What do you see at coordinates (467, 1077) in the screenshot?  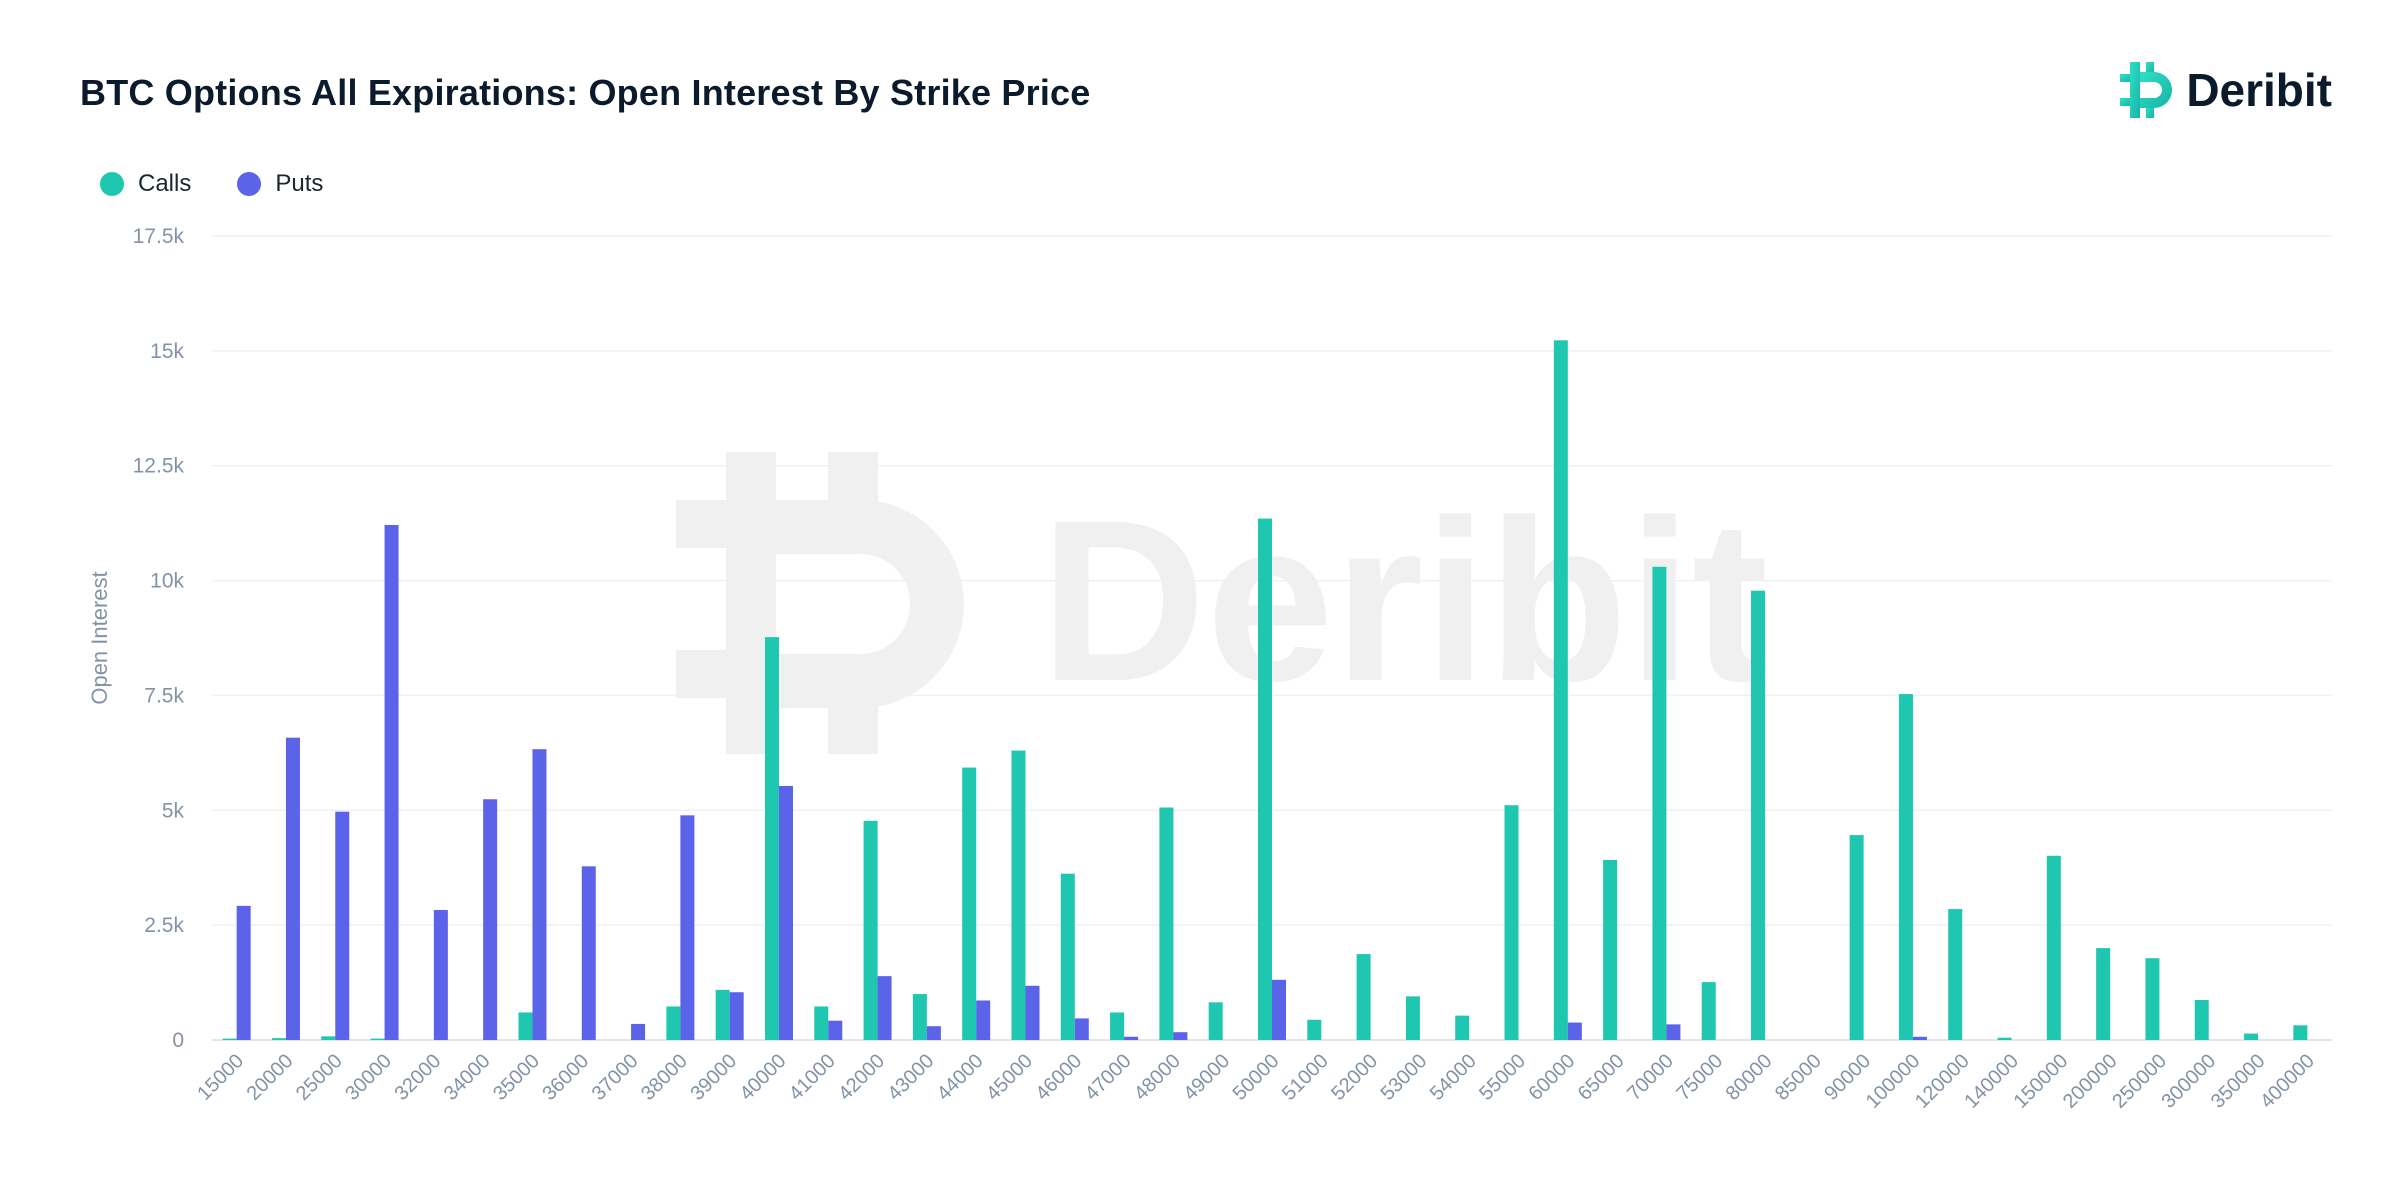 I see `x-tick-label: 34000` at bounding box center [467, 1077].